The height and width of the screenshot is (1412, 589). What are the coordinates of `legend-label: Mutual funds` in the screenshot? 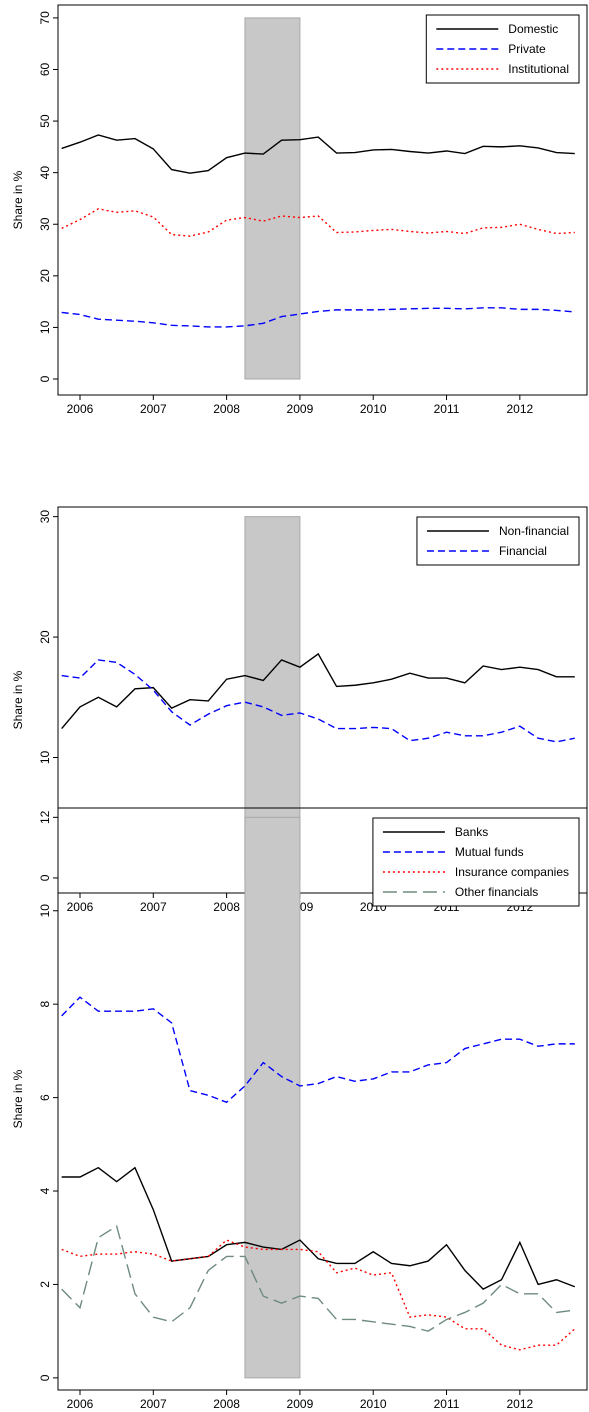 It's located at (489, 852).